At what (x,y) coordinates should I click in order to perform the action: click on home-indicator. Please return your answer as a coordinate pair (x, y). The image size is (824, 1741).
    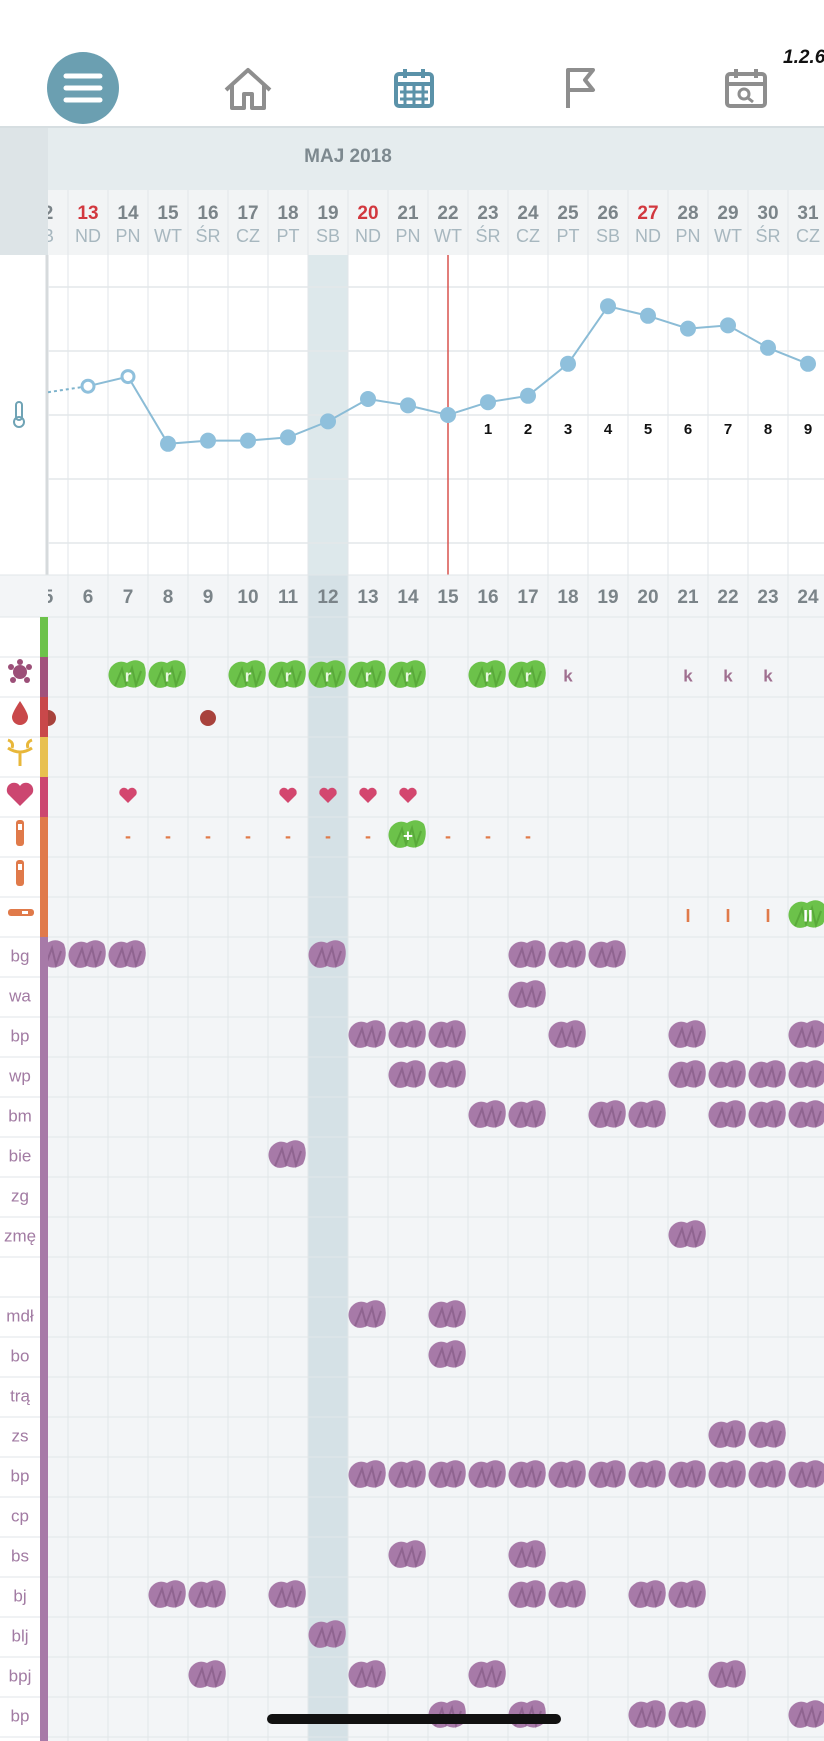
    Looking at the image, I should click on (414, 1719).